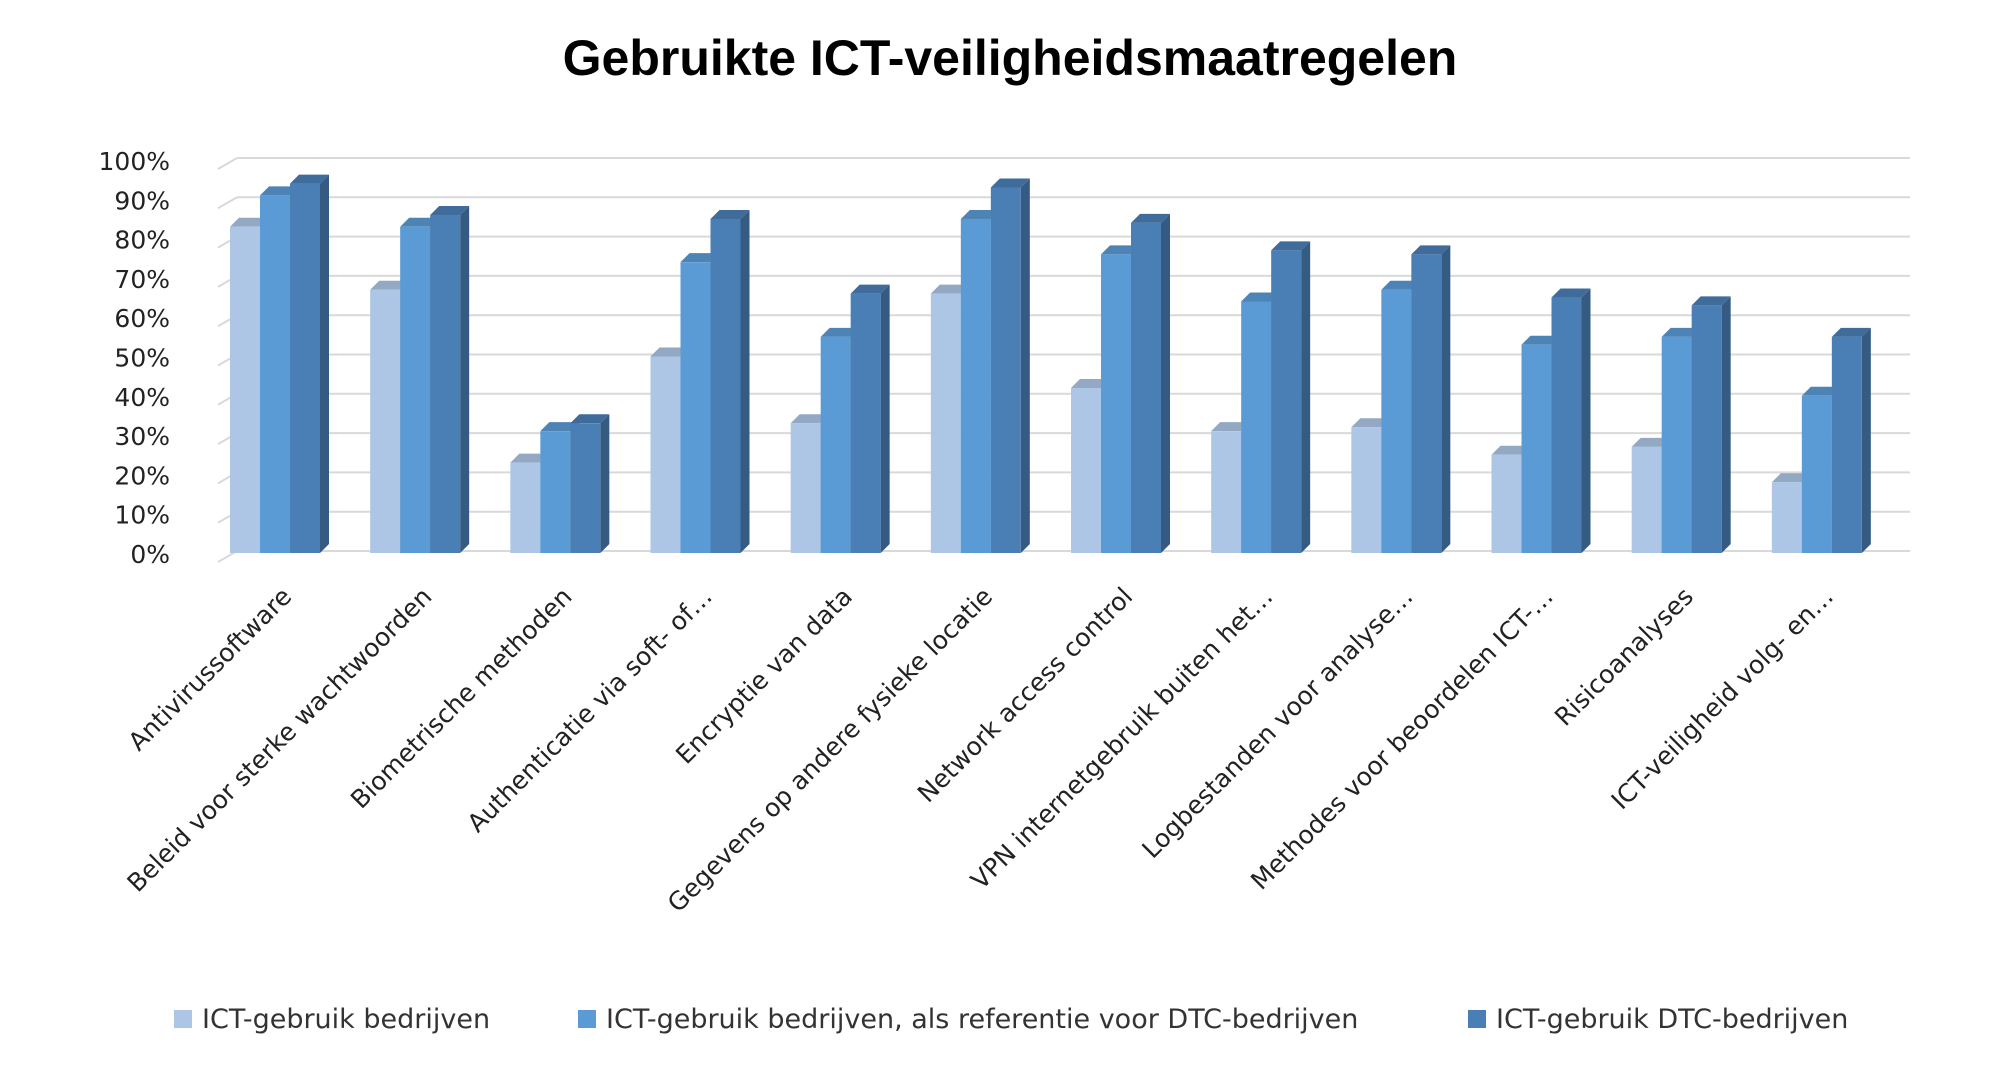 The width and height of the screenshot is (1999, 1071). I want to click on y-tick-label: 0%, so click(150, 554).